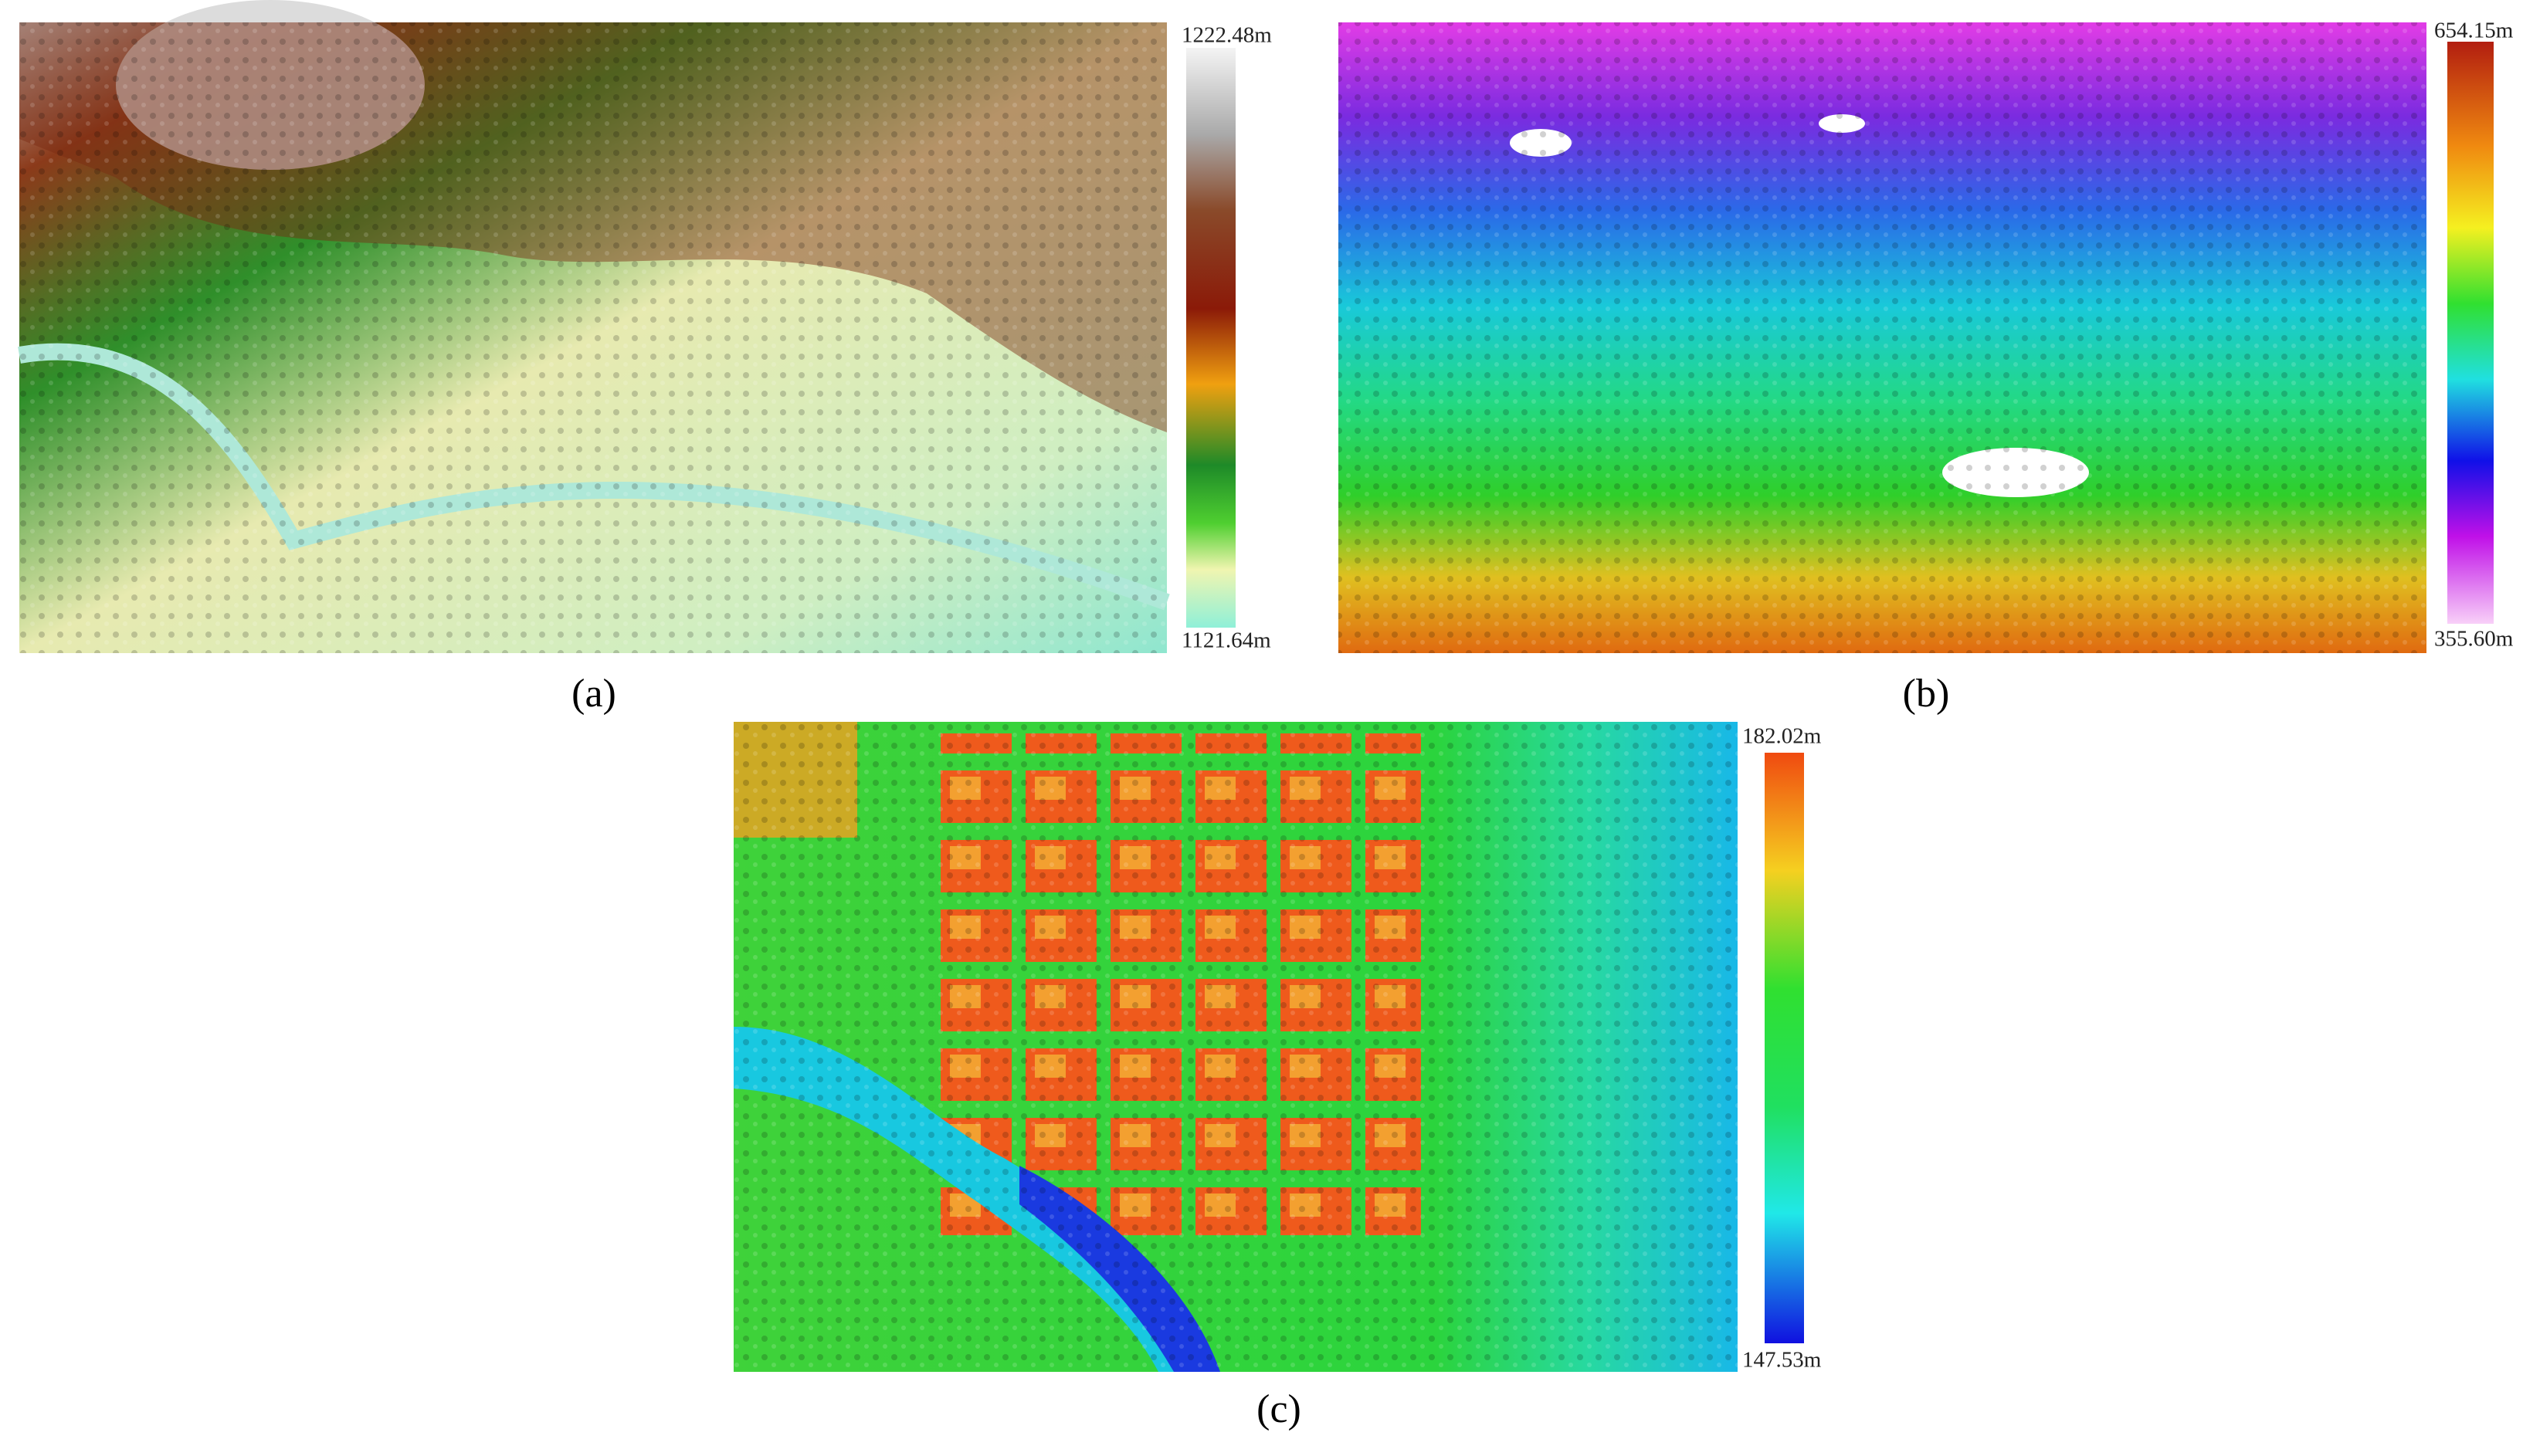 This screenshot has width=2523, height=1456. What do you see at coordinates (593, 694) in the screenshot?
I see `caption: (a)` at bounding box center [593, 694].